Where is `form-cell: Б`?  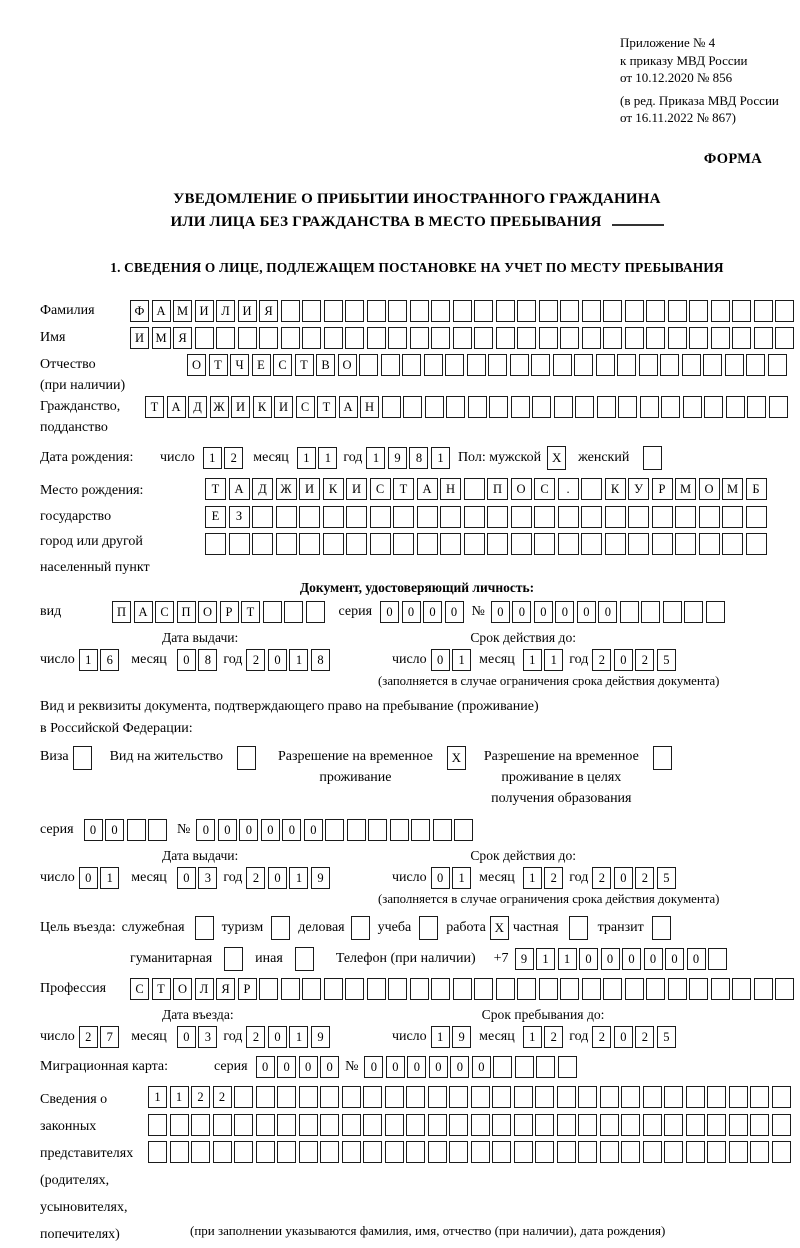 form-cell: Б is located at coordinates (756, 489).